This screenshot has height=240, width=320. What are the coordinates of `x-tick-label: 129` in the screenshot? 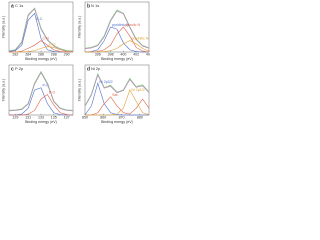 It's located at (15, 117).